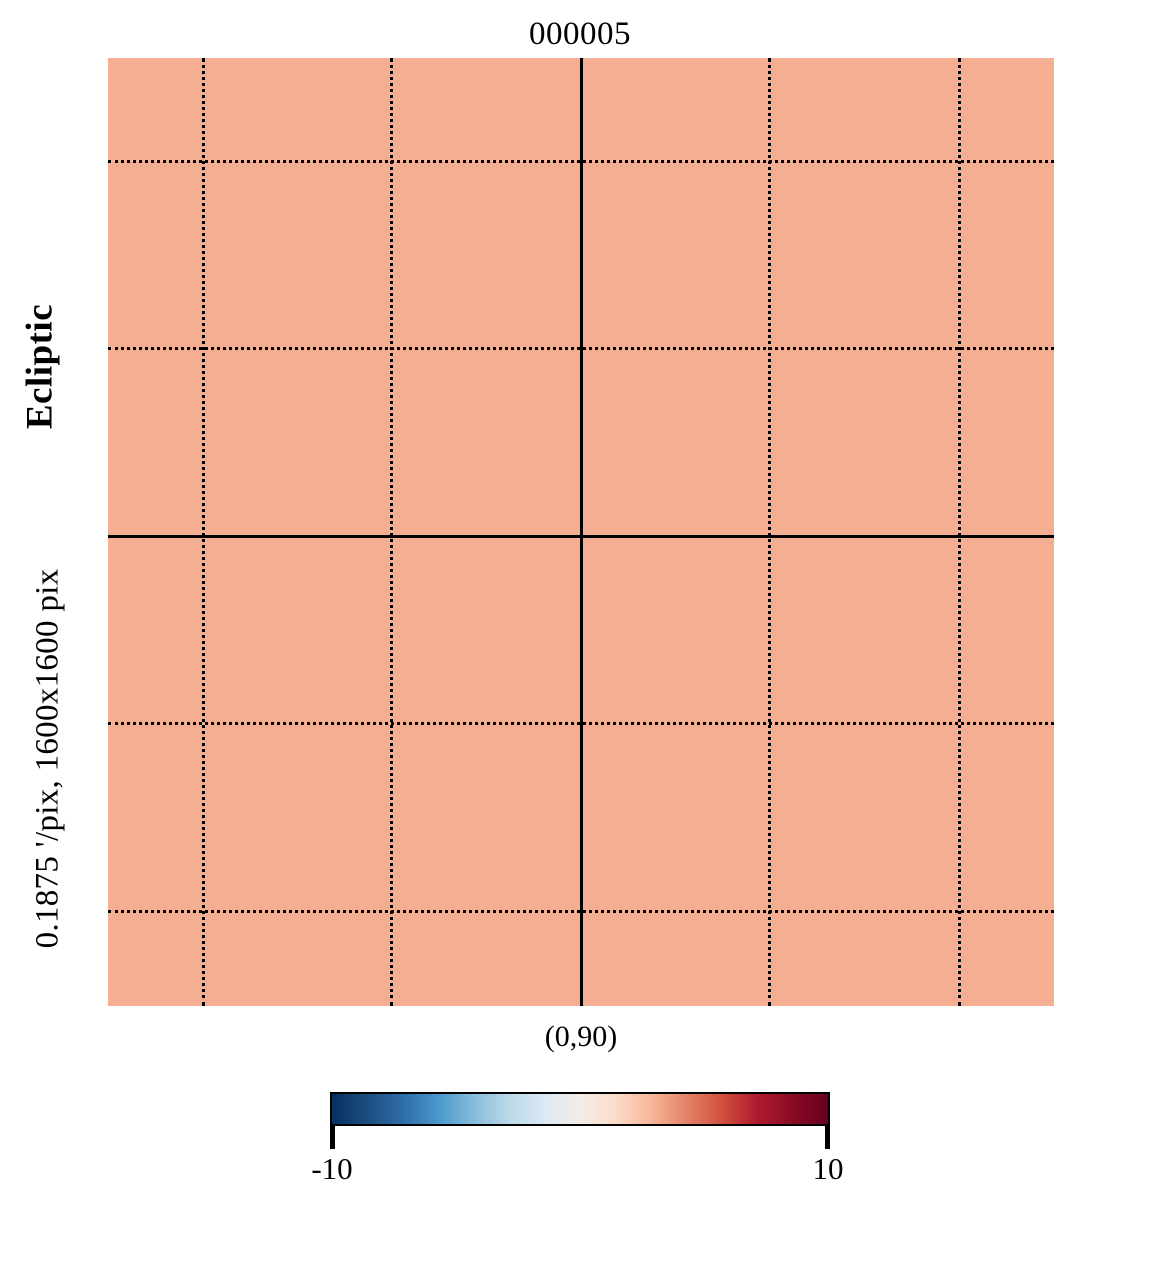 Image resolution: width=1160 pixels, height=1280 pixels. What do you see at coordinates (827, 1137) in the screenshot?
I see `colorbar-tick-max` at bounding box center [827, 1137].